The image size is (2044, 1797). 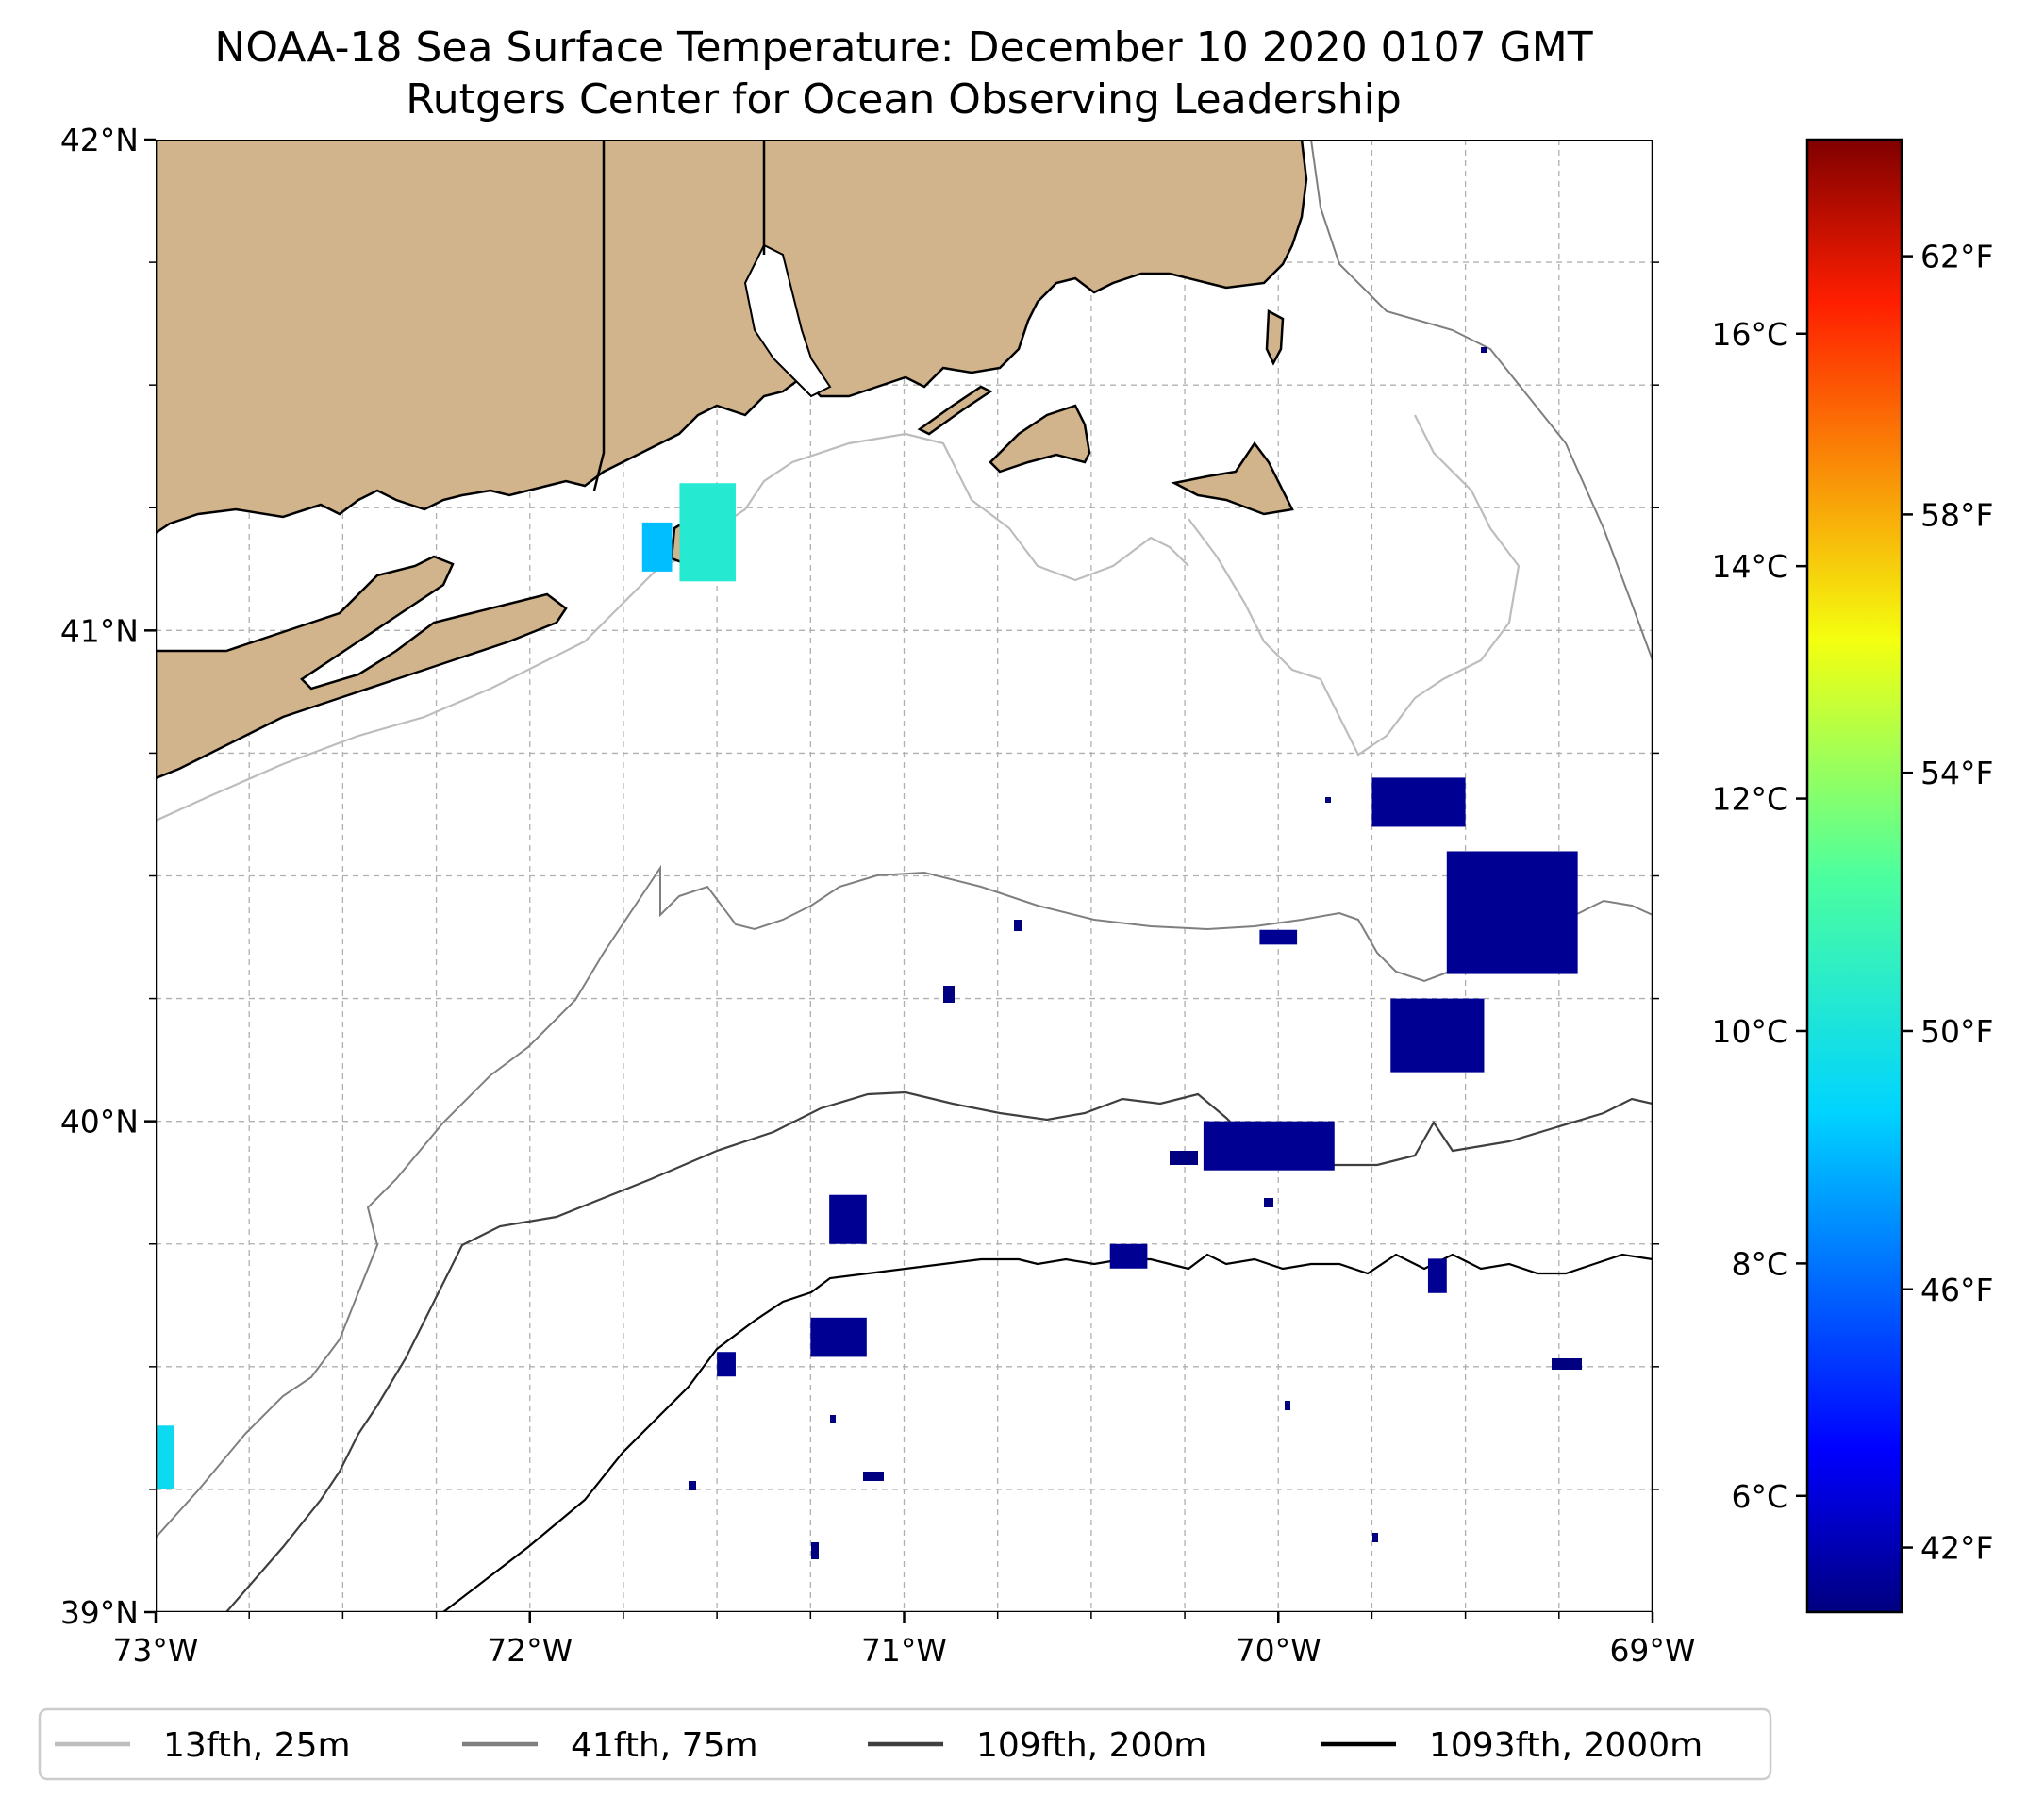 I want to click on x-tick-label: 70°W, so click(x=1278, y=1650).